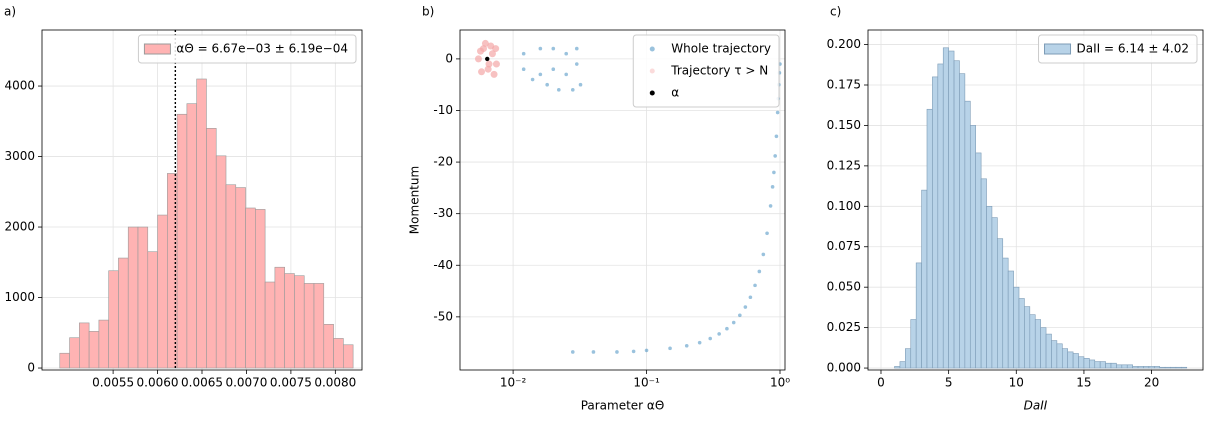  What do you see at coordinates (675, 93) in the screenshot?
I see `legend-label: α` at bounding box center [675, 93].